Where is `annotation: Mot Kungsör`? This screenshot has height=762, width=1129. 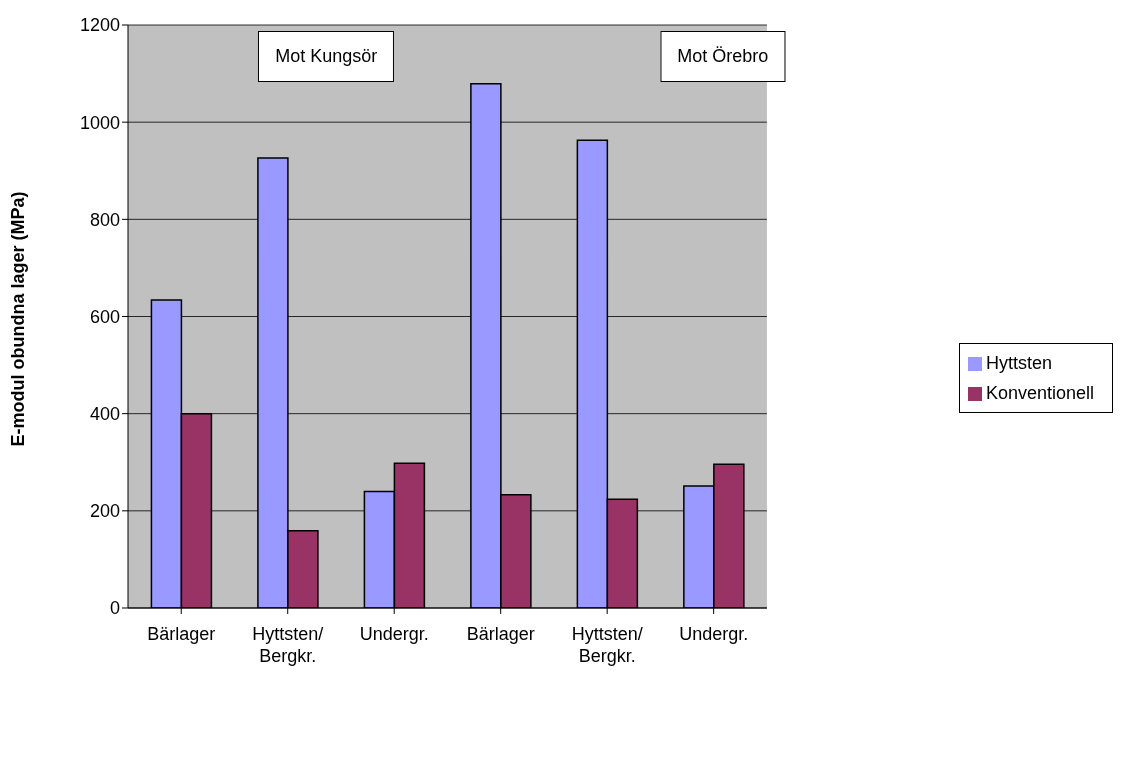 annotation: Mot Kungsör is located at coordinates (326, 56).